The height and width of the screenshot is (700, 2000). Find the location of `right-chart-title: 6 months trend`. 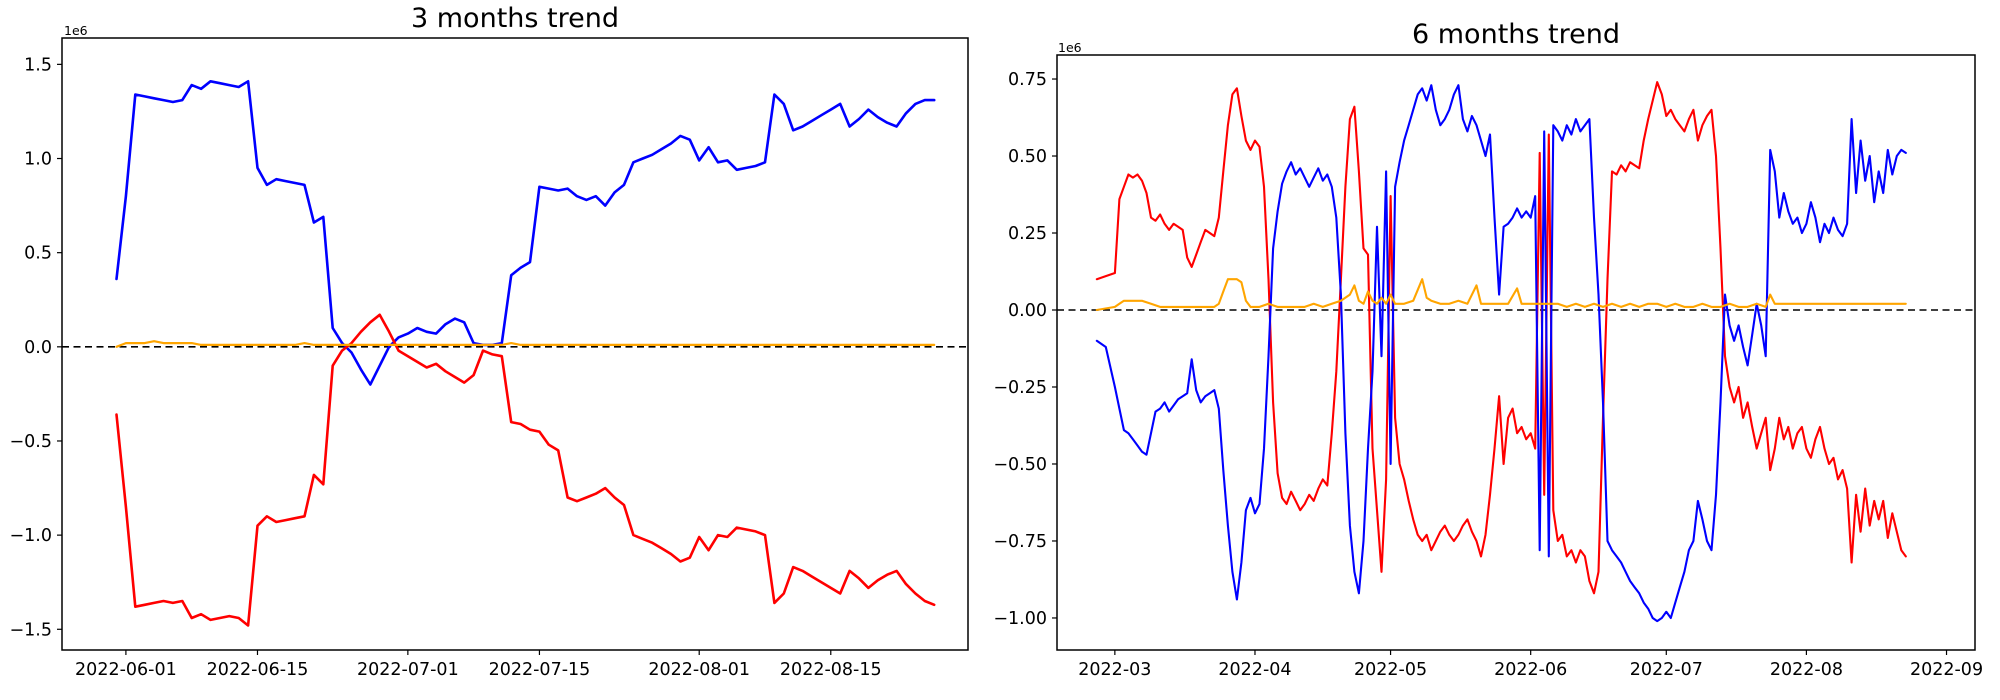

right-chart-title: 6 months trend is located at coordinates (1516, 34).